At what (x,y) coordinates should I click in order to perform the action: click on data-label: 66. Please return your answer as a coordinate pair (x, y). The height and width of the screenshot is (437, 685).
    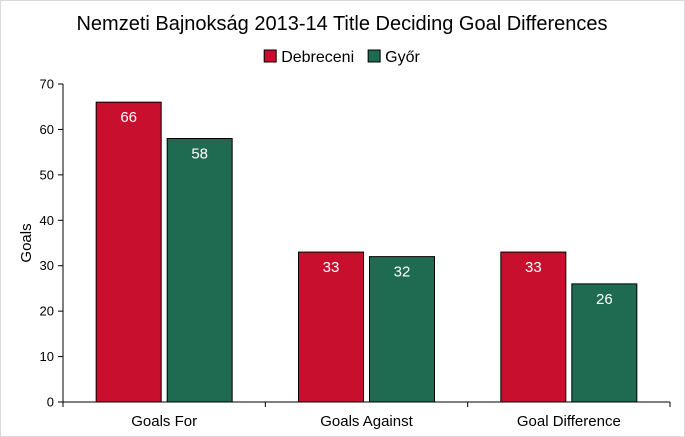
    Looking at the image, I should click on (128, 117).